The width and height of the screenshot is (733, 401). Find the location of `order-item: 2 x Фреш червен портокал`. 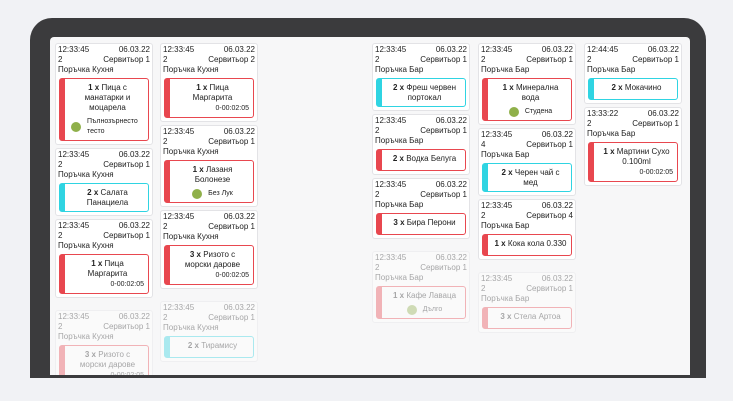

order-item: 2 x Фреш червен портокал is located at coordinates (421, 92).